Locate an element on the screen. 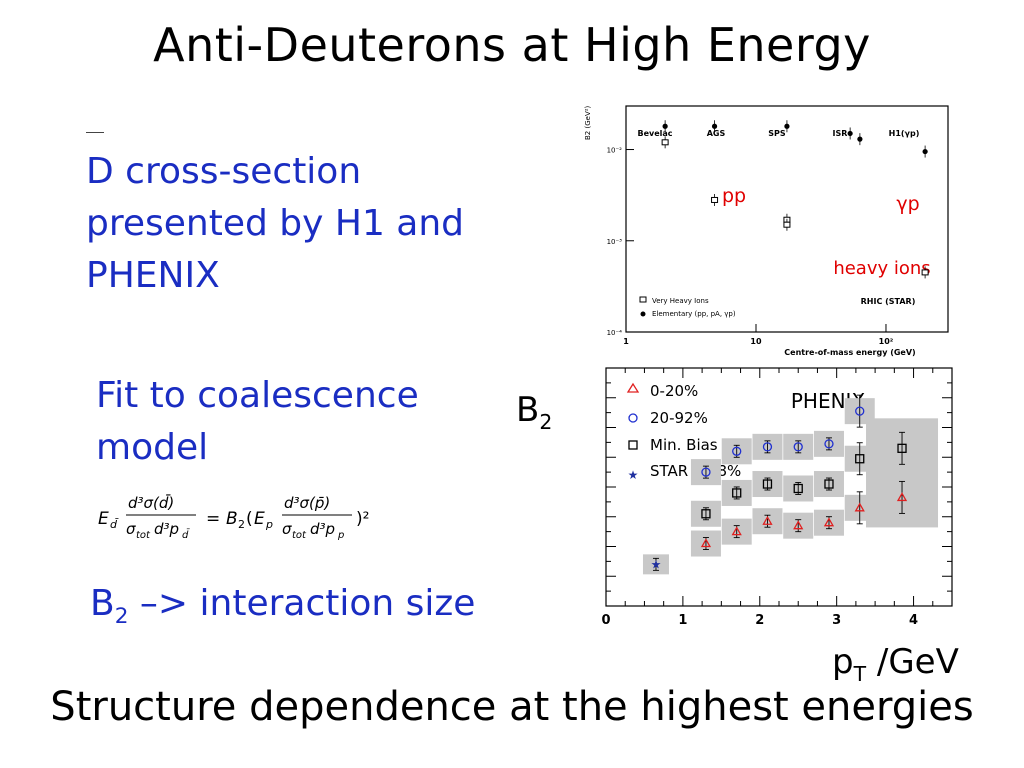  bullet-coalescence: Fit to coalescence model is located at coordinates (296, 422).